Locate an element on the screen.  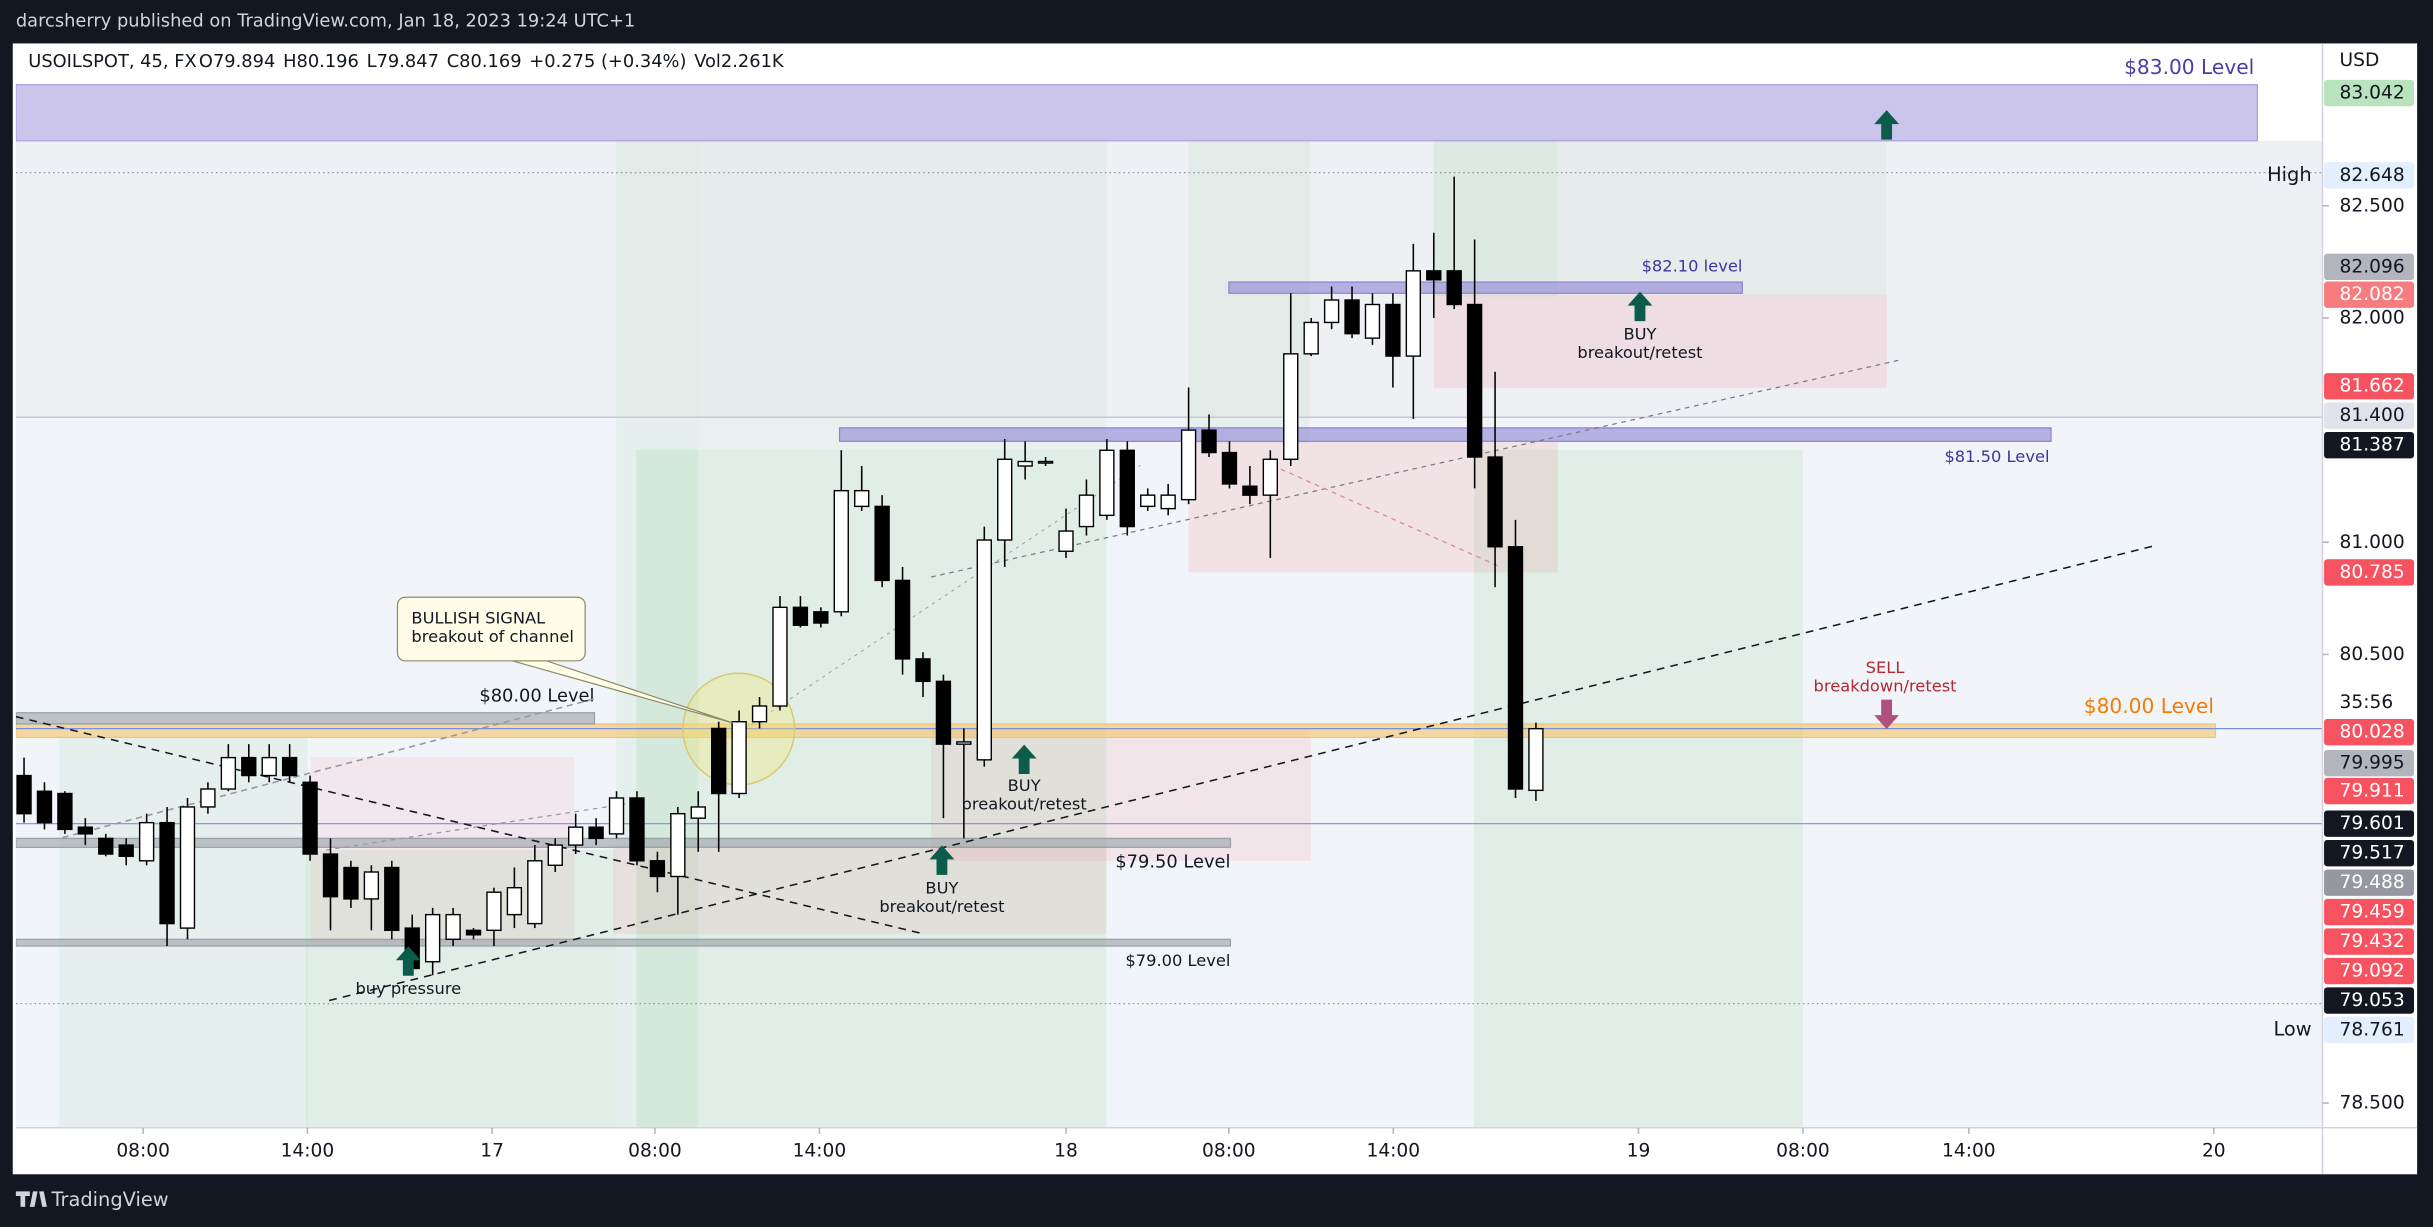
annotation: breakdown/retest is located at coordinates (1885, 686).